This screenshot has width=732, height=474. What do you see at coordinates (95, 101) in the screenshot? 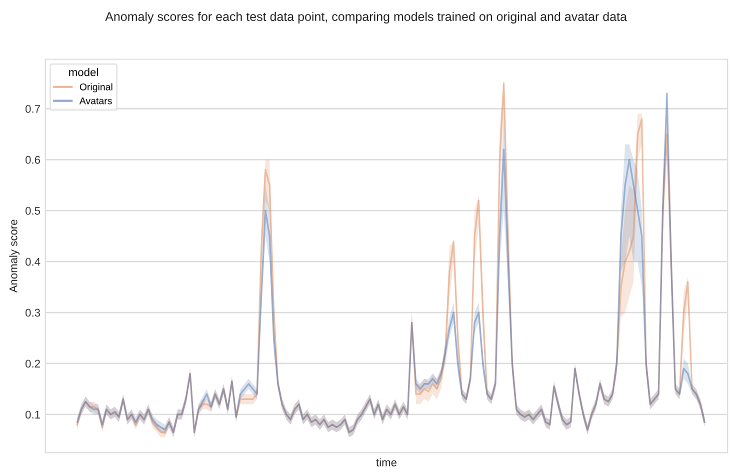
I see `legend-label: Avatars` at bounding box center [95, 101].